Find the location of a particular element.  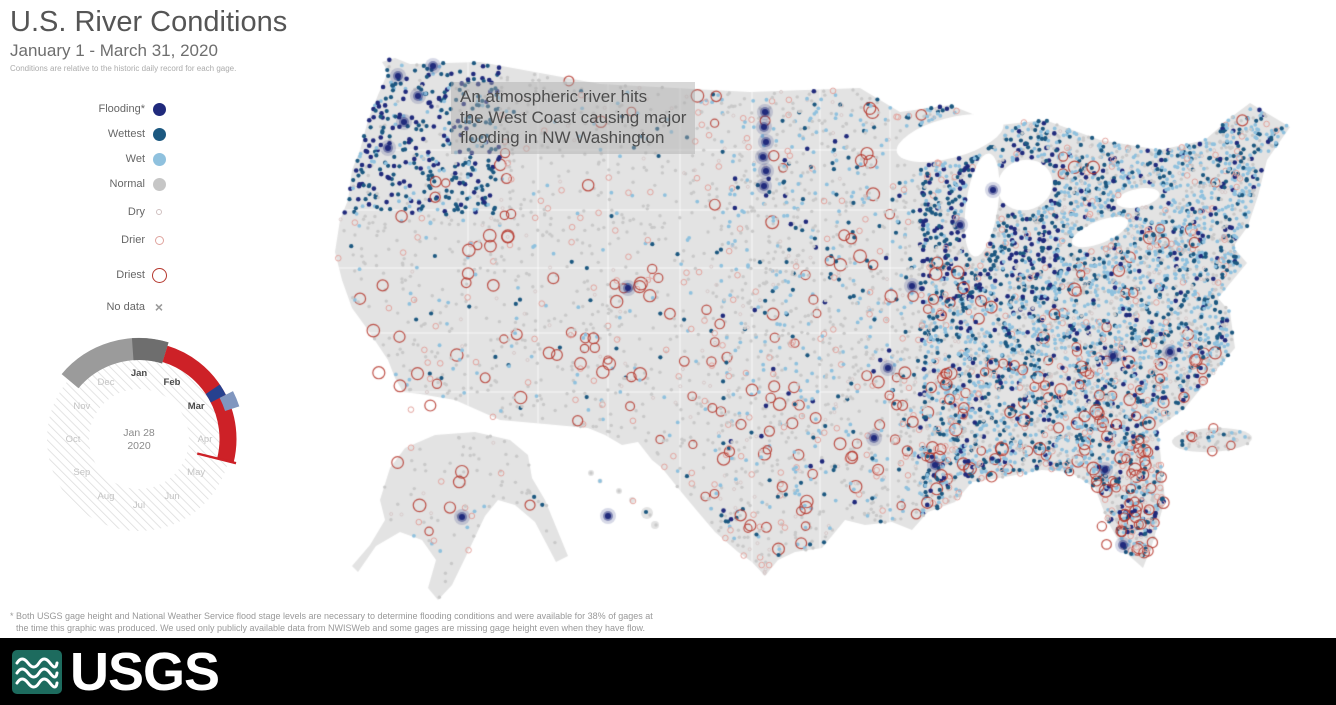

dry-symbol-icon is located at coordinates (159, 212).